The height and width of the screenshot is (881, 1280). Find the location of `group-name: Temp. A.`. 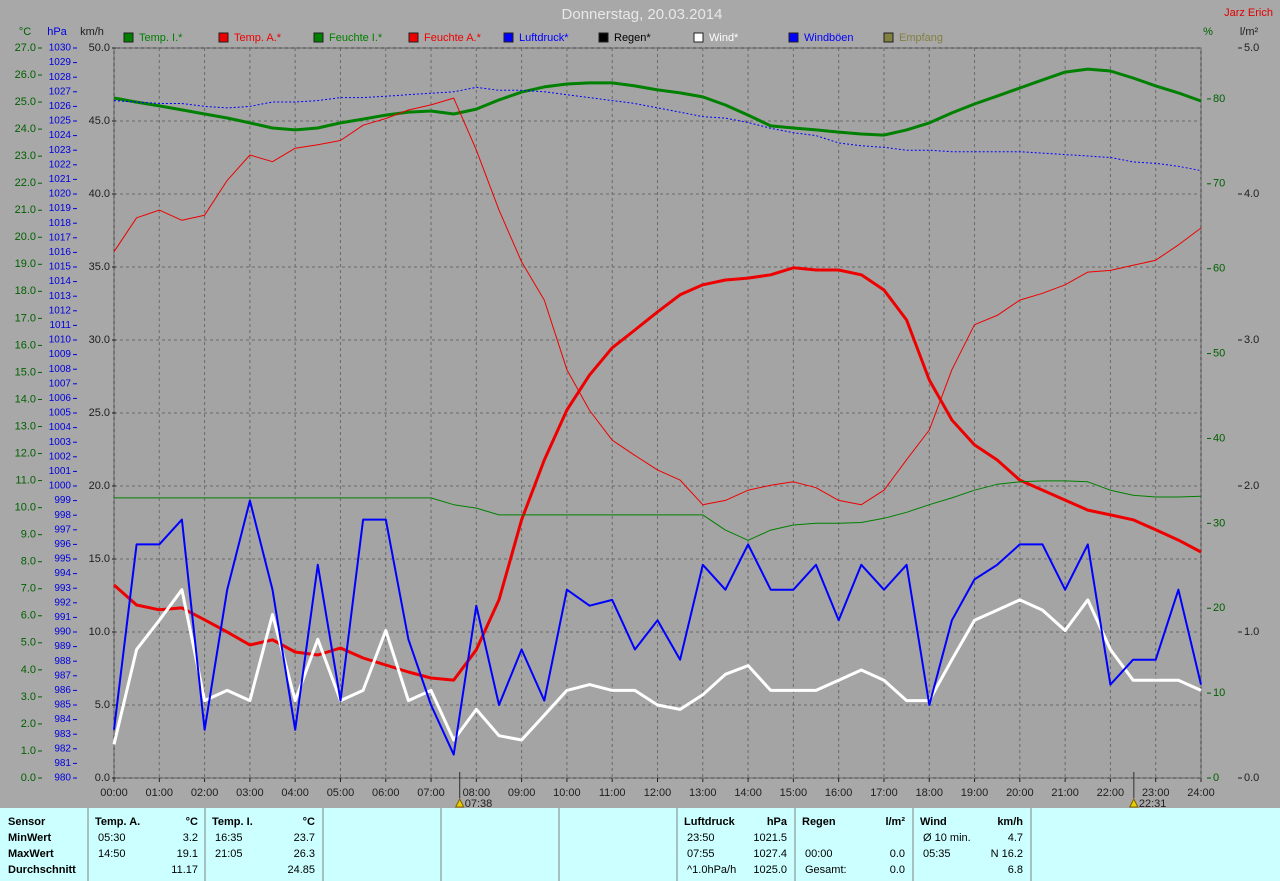

group-name: Temp. A. is located at coordinates (117, 822).